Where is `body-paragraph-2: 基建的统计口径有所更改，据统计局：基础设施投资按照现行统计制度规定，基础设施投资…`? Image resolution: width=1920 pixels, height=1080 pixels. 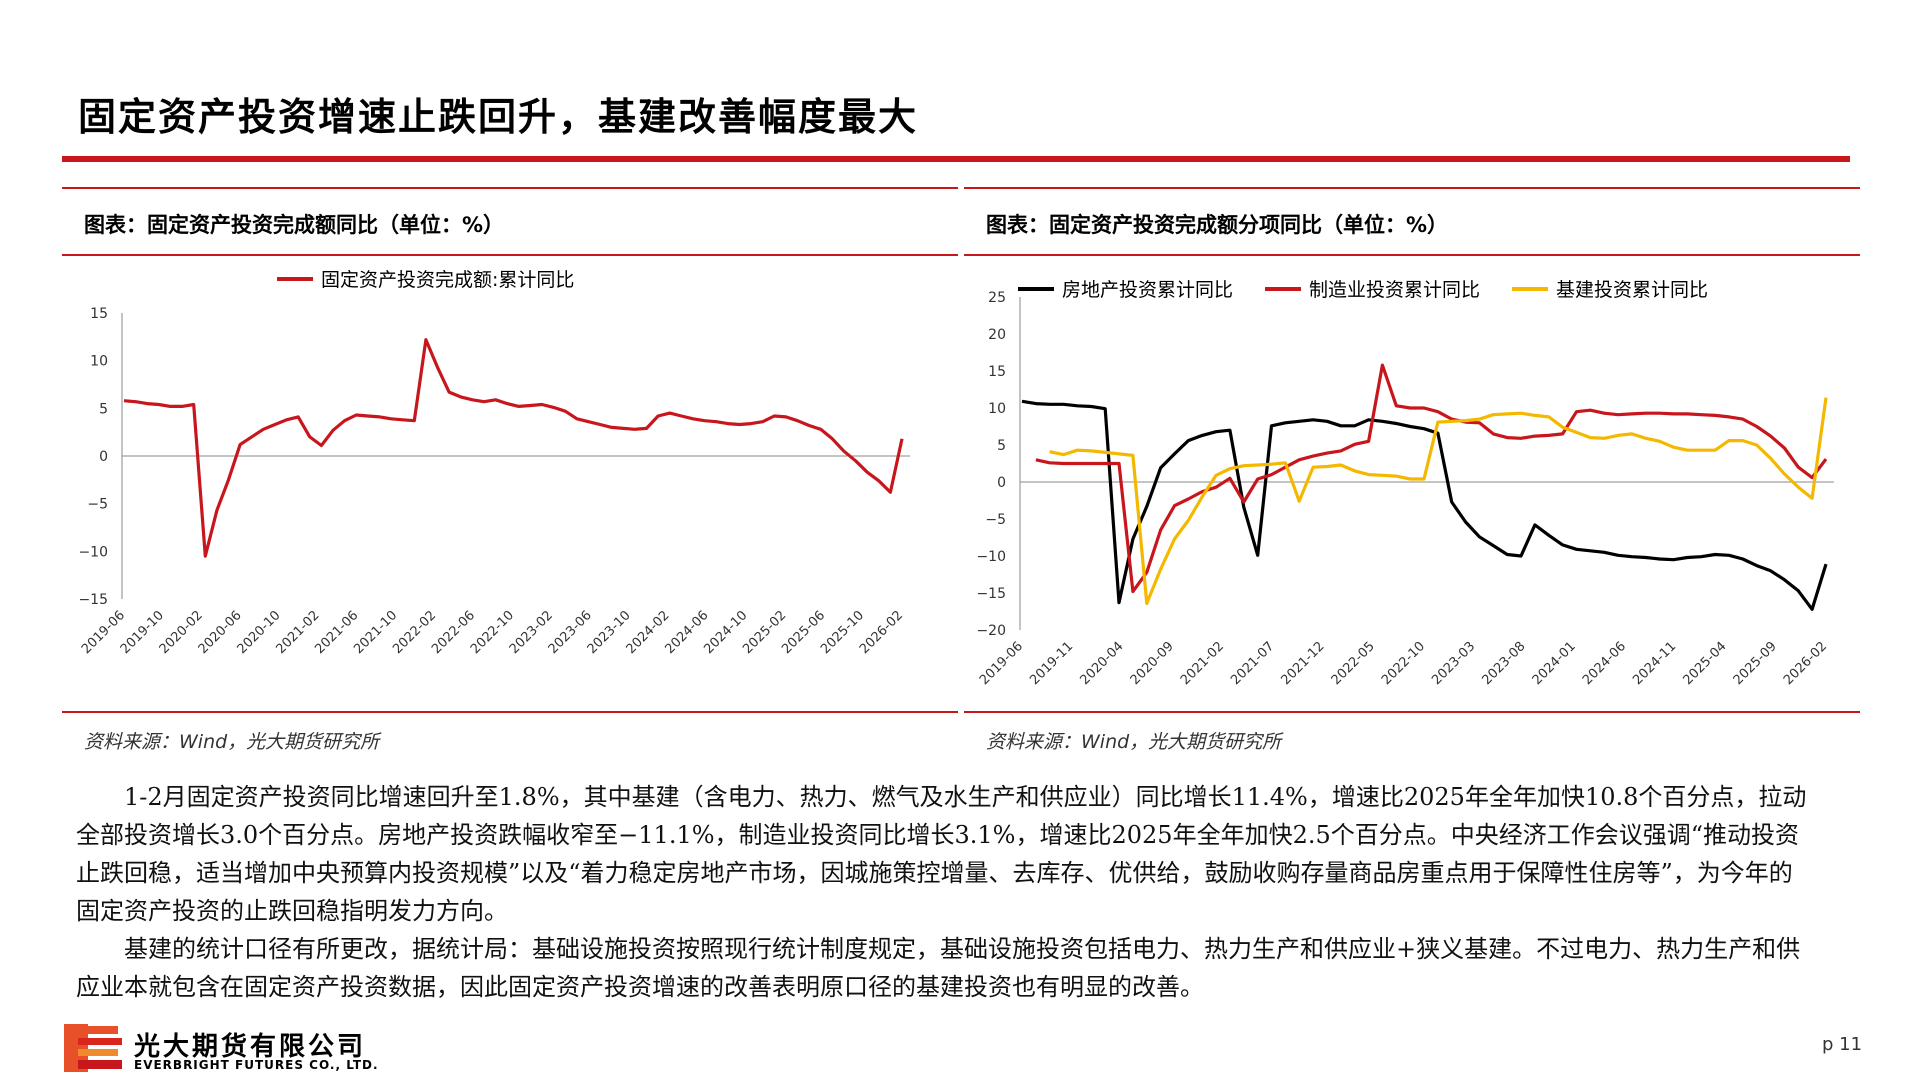
body-paragraph-2: 基建的统计口径有所更改，据统计局：基础设施投资按照现行统计制度规定，基础设施投资… is located at coordinates (938, 968).